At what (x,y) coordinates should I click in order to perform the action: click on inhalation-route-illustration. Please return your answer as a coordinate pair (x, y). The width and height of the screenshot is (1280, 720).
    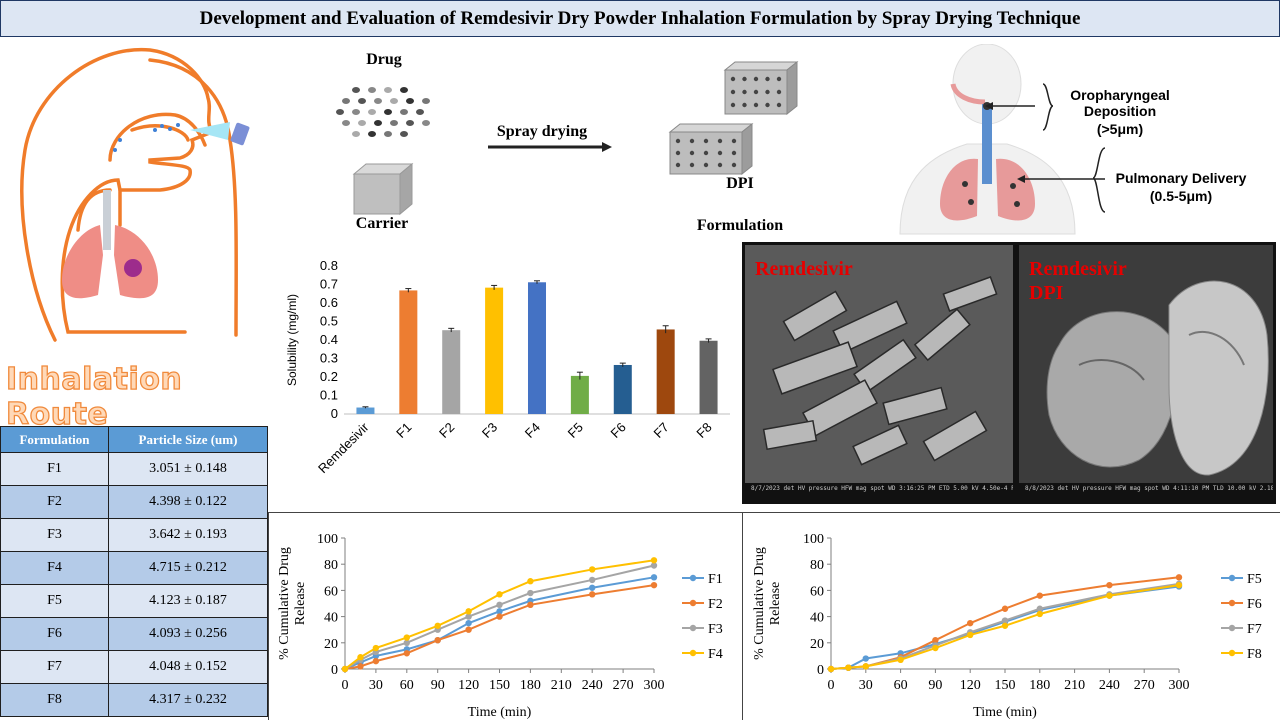
    Looking at the image, I should click on (135, 194).